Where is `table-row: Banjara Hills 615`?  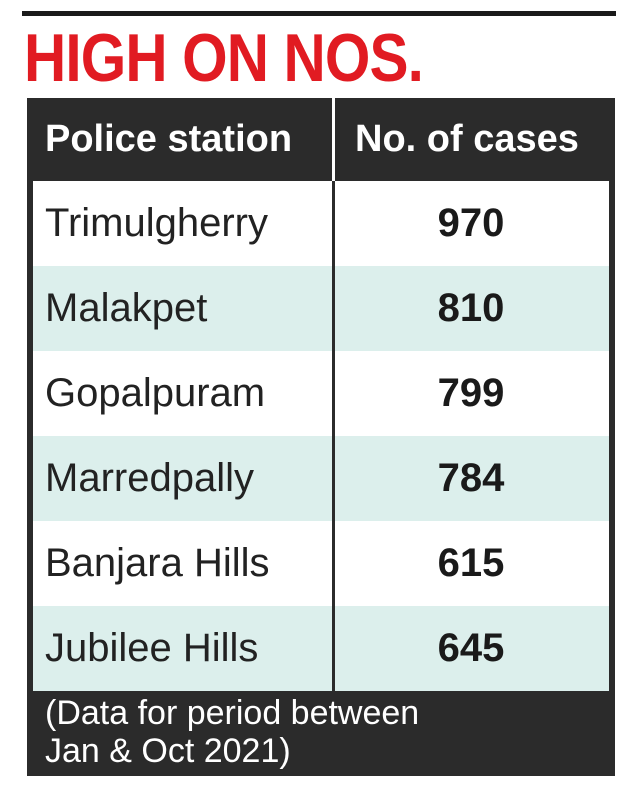
table-row: Banjara Hills 615 is located at coordinates (321, 563).